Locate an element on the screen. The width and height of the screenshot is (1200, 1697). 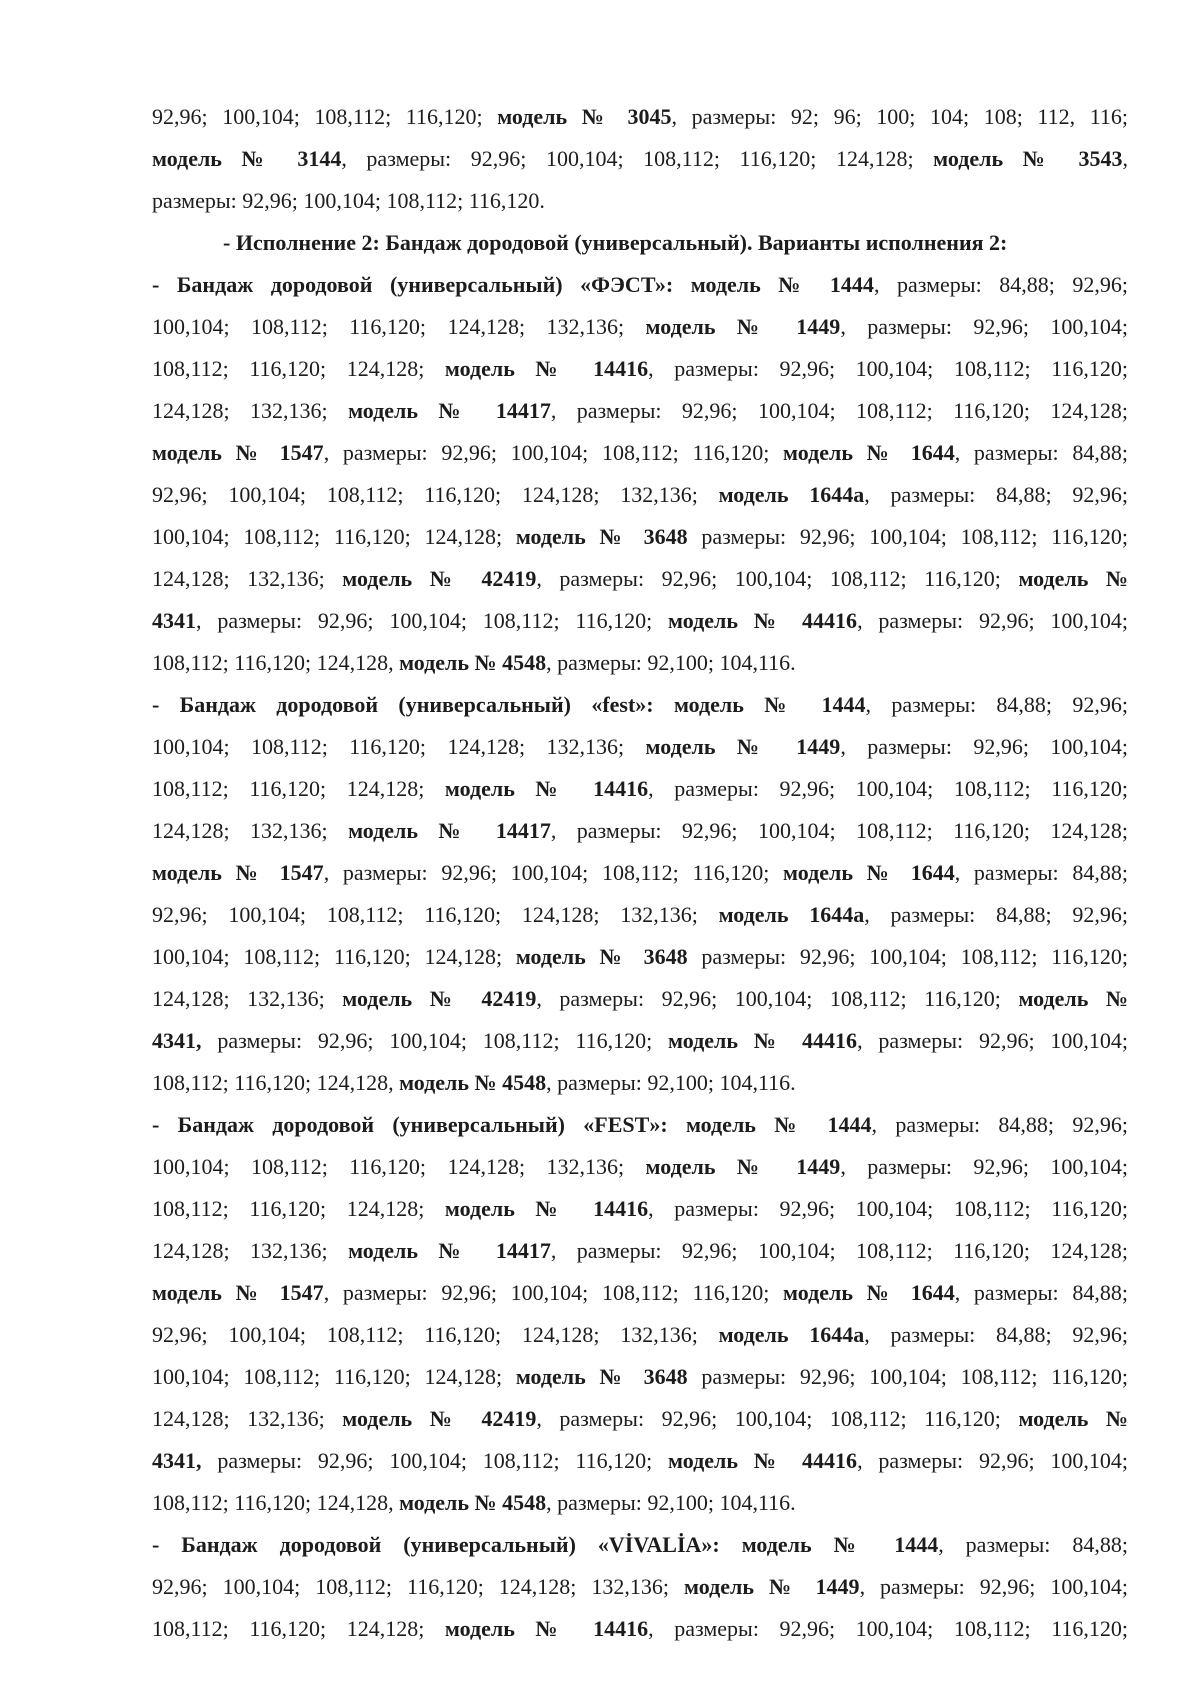
text: 108,112; 116,120; 124,128, is located at coordinates (276, 1082).